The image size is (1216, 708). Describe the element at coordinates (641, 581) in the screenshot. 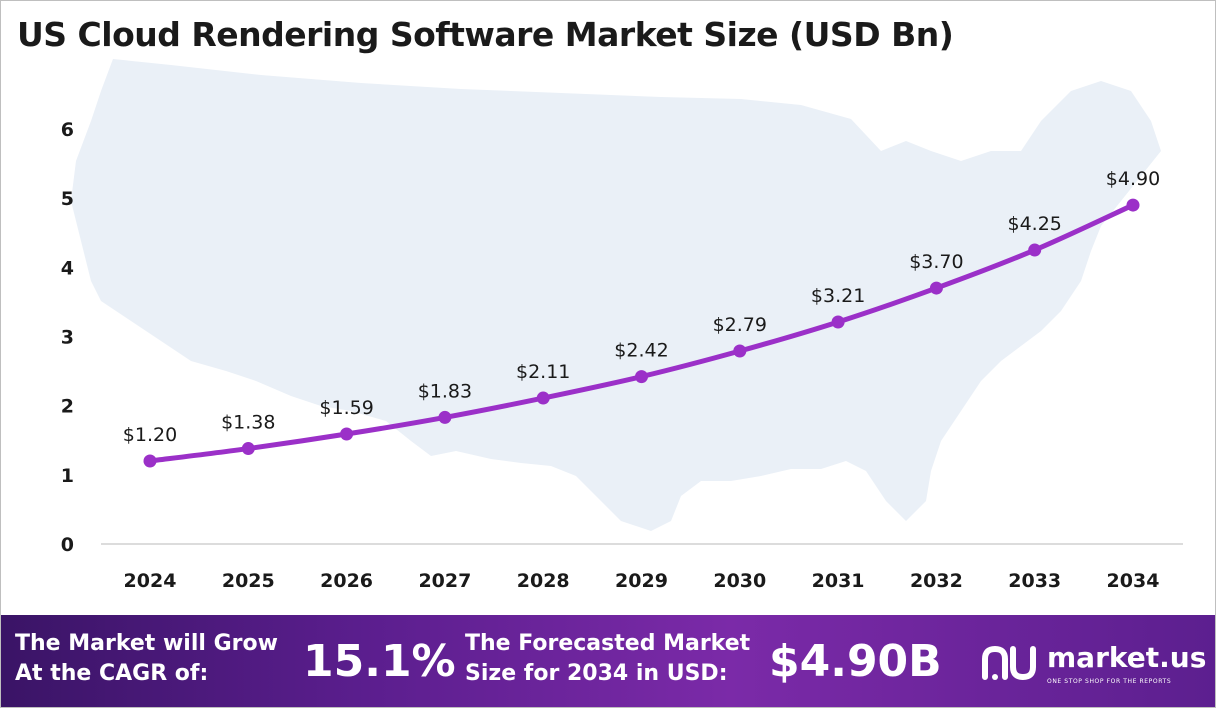

I see `x-tick-label: 2029` at that location.